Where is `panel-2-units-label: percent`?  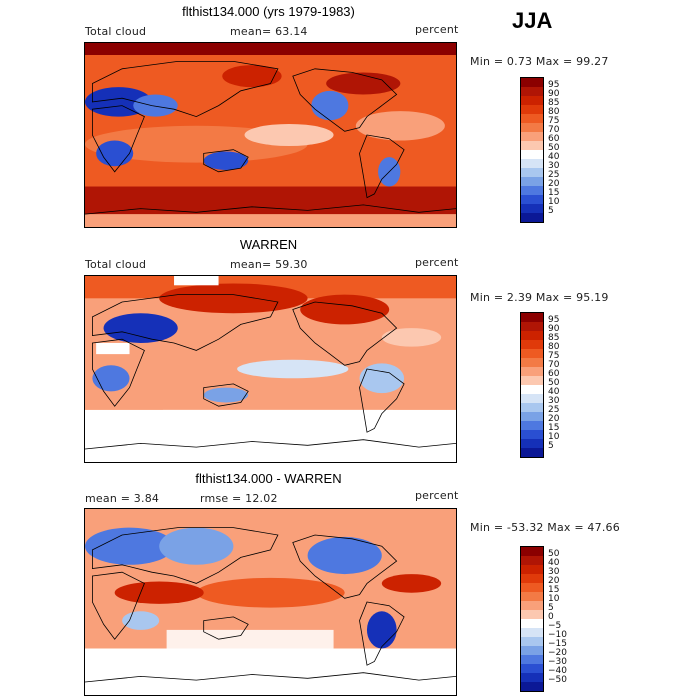 panel-2-units-label: percent is located at coordinates (437, 262).